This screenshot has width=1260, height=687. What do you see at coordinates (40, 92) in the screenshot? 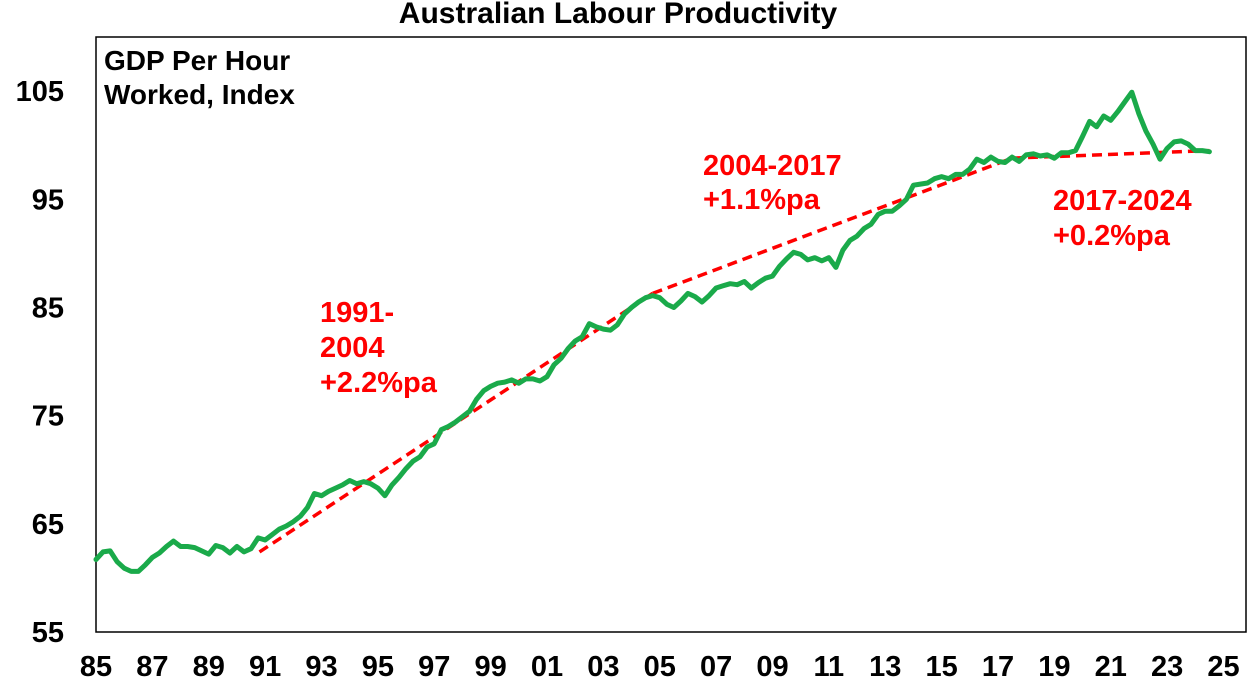
I see `y-tick-label: 105` at bounding box center [40, 92].